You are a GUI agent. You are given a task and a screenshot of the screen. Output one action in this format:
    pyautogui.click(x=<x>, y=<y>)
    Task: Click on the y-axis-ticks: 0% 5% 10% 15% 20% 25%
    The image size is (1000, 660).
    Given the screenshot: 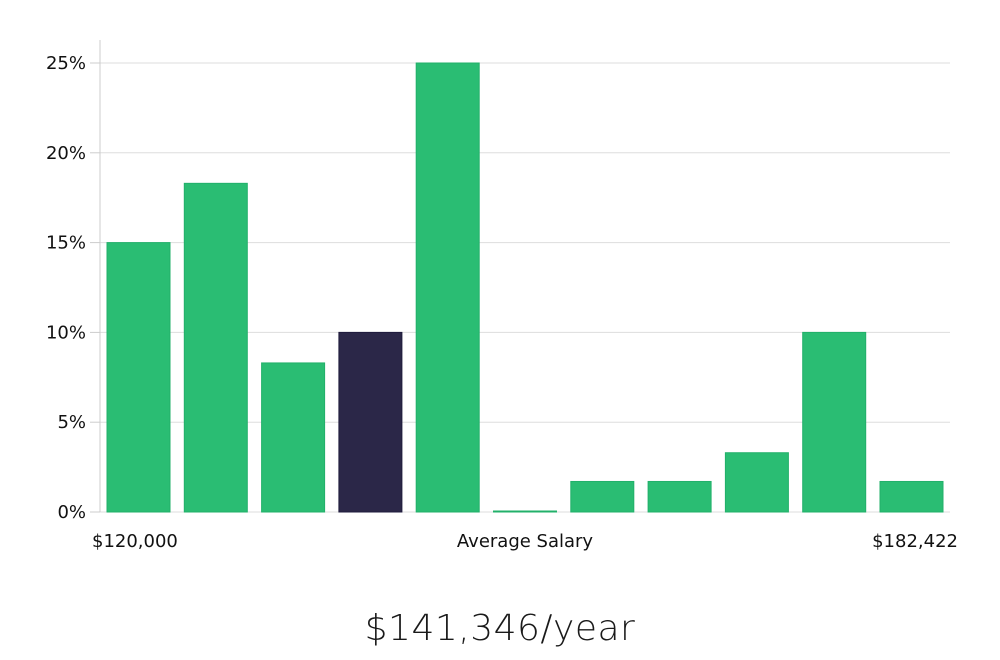 What is the action you would take?
    pyautogui.click(x=73, y=288)
    